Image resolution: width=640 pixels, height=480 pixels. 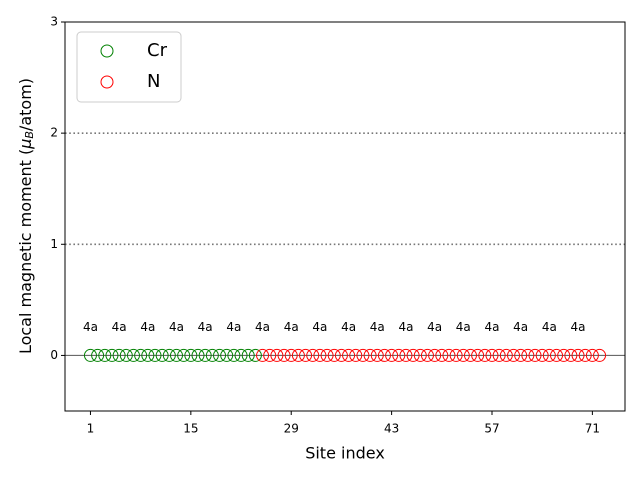 I want to click on x-tick-label: 43, so click(x=391, y=429).